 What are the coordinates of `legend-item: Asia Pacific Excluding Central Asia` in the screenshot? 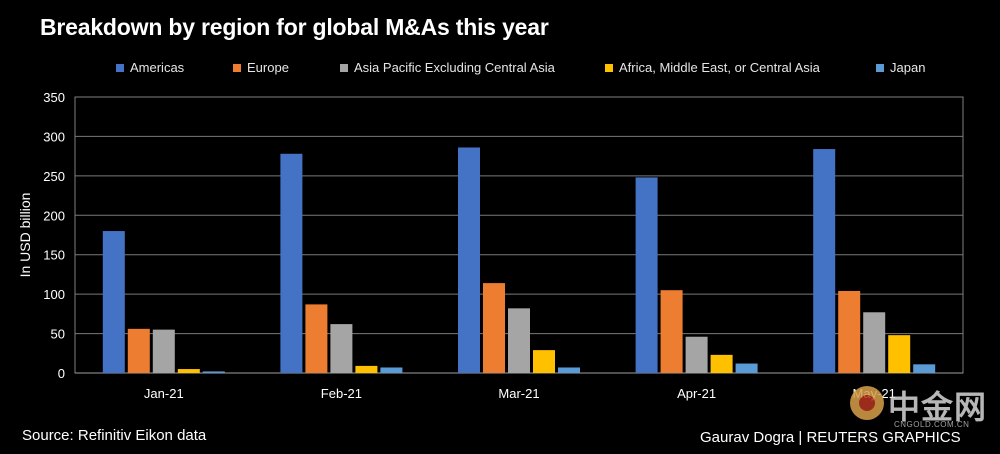 It's located at (447, 67).